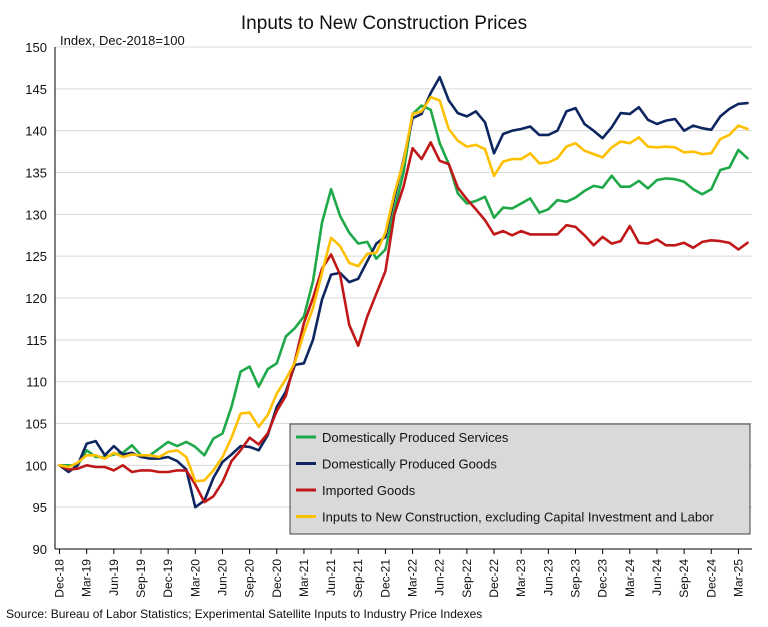 This screenshot has height=627, width=768. Describe the element at coordinates (684, 578) in the screenshot. I see `x-tick-label: Sep-24` at that location.